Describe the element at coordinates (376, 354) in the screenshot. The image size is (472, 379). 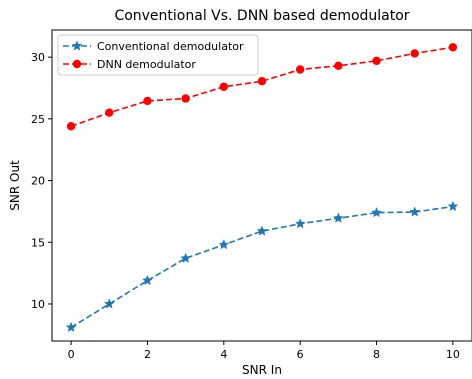
I see `x-tick-label: 8` at that location.